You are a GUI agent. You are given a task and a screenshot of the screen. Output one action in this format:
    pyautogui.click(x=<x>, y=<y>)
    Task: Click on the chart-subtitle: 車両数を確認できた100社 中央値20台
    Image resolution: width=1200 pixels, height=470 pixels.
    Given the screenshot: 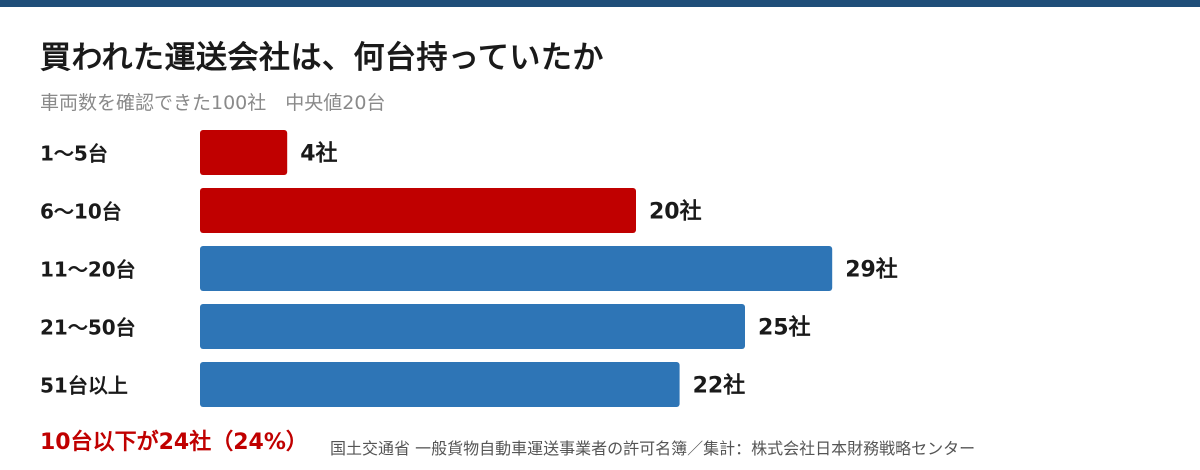 What is the action you would take?
    pyautogui.click(x=213, y=103)
    